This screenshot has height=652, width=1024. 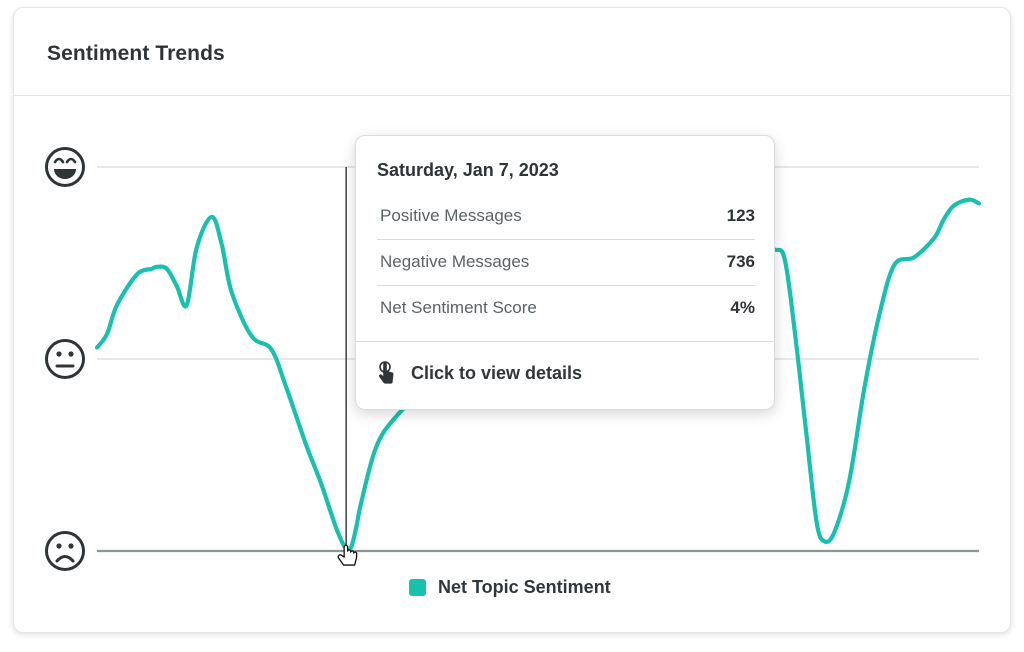 What do you see at coordinates (524, 587) in the screenshot?
I see `legend-label: Net Topic Sentiment` at bounding box center [524, 587].